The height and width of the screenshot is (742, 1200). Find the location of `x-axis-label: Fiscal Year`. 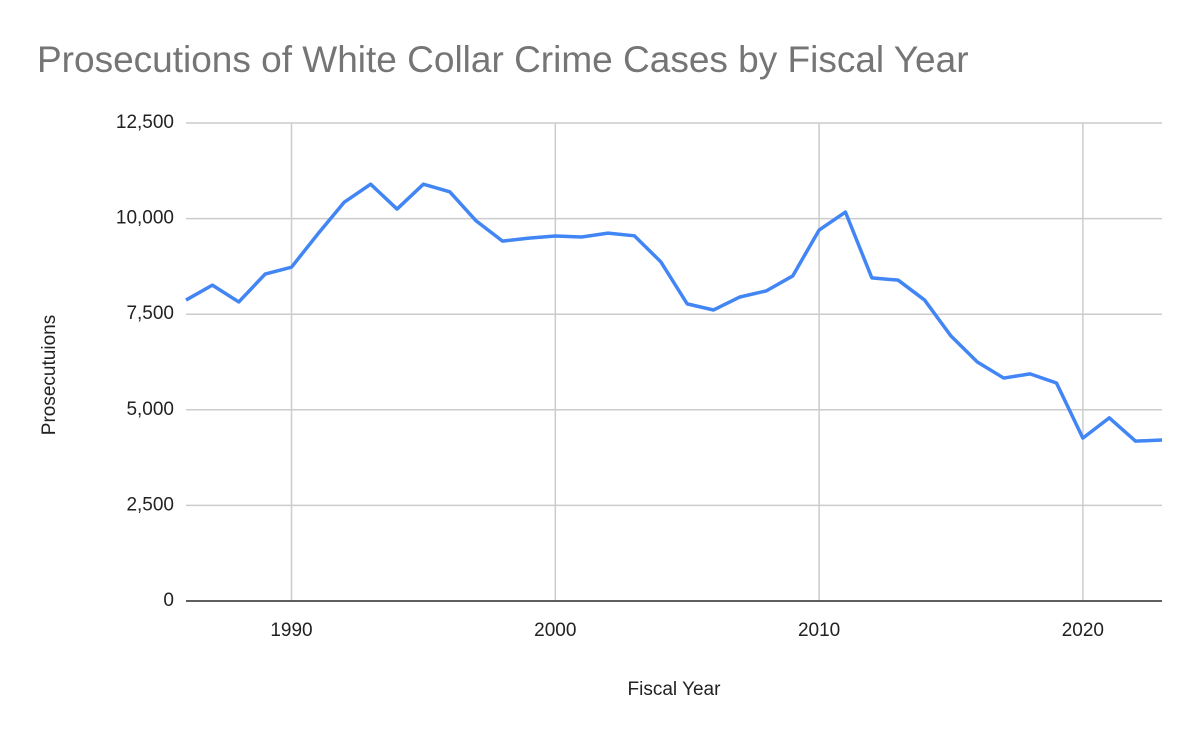

x-axis-label: Fiscal Year is located at coordinates (675, 689).